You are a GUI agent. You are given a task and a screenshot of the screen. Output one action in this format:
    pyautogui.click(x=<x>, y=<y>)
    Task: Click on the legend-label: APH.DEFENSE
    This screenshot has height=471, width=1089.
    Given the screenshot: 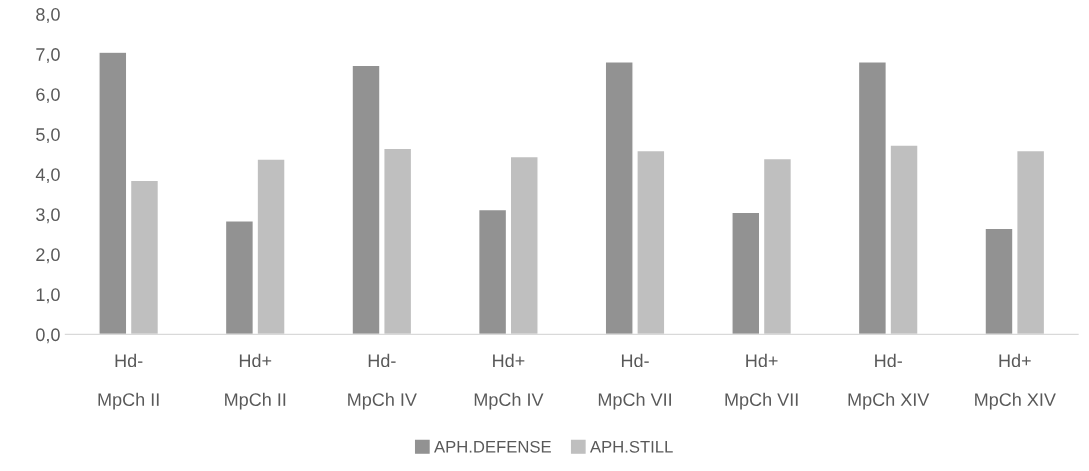 What is the action you would take?
    pyautogui.click(x=492, y=446)
    